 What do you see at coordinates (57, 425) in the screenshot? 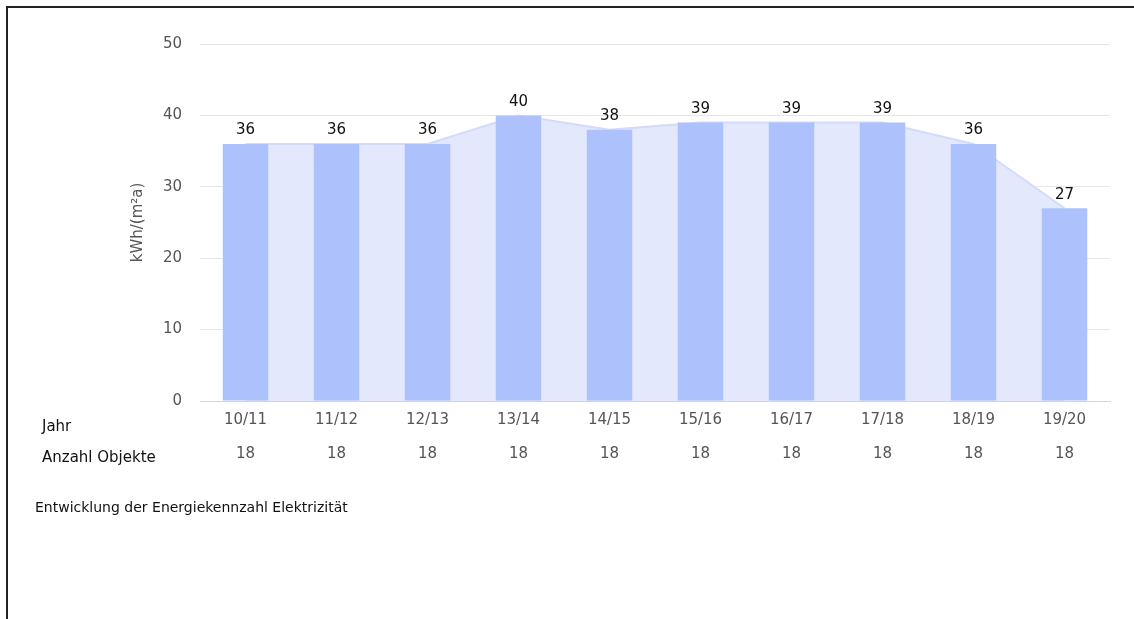
I see `text: Jahr` at bounding box center [57, 425].